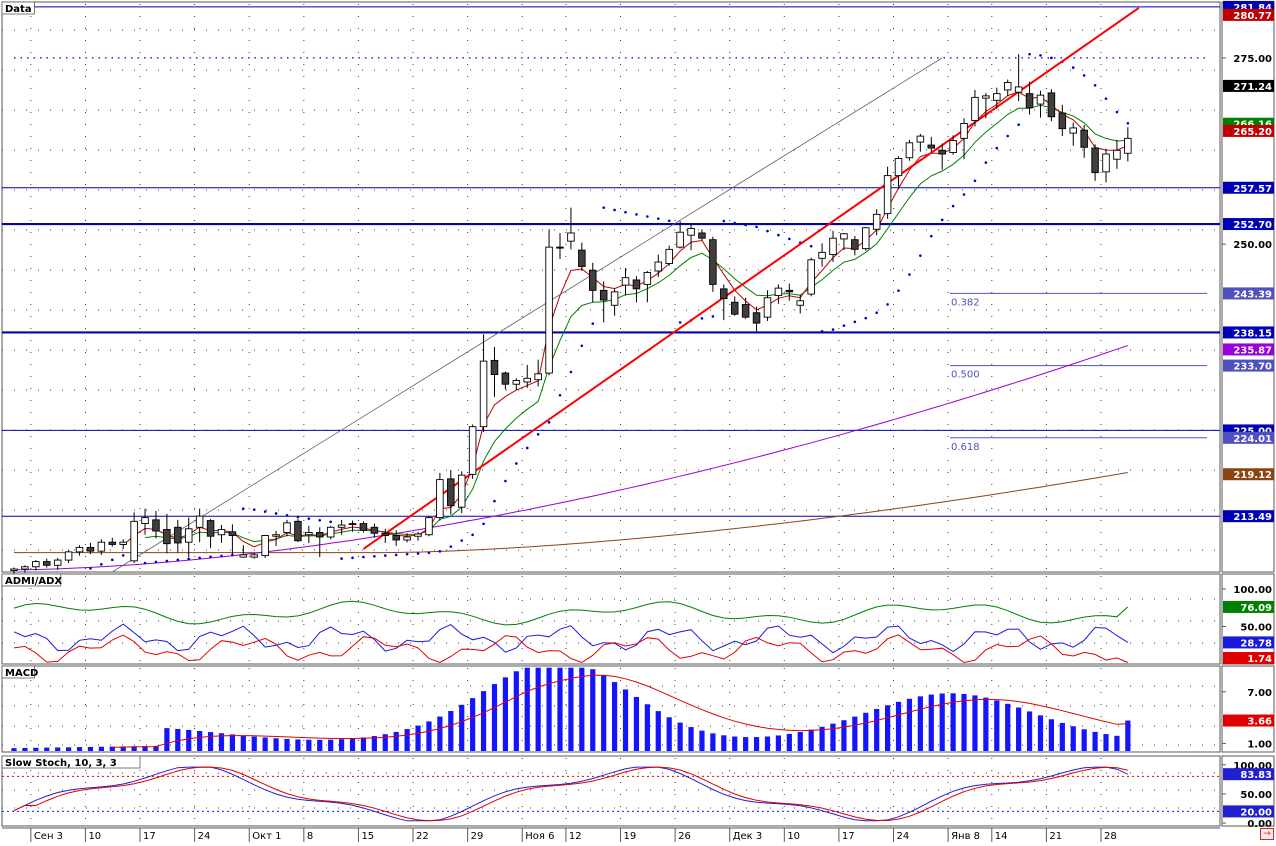 The width and height of the screenshot is (1276, 846). I want to click on adx-value-label: 1.74, so click(1259, 659).